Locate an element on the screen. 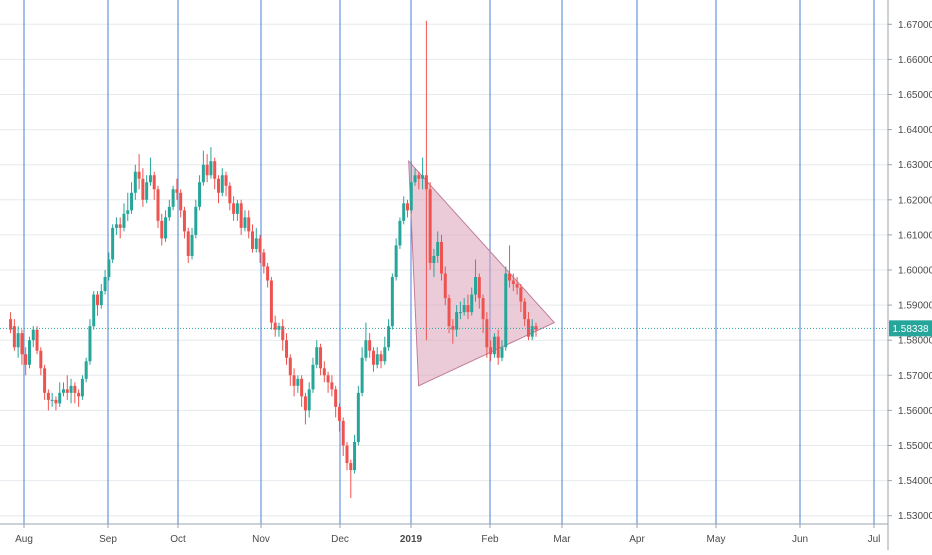 The height and width of the screenshot is (555, 932). time-tick-label: Jun is located at coordinates (800, 539).